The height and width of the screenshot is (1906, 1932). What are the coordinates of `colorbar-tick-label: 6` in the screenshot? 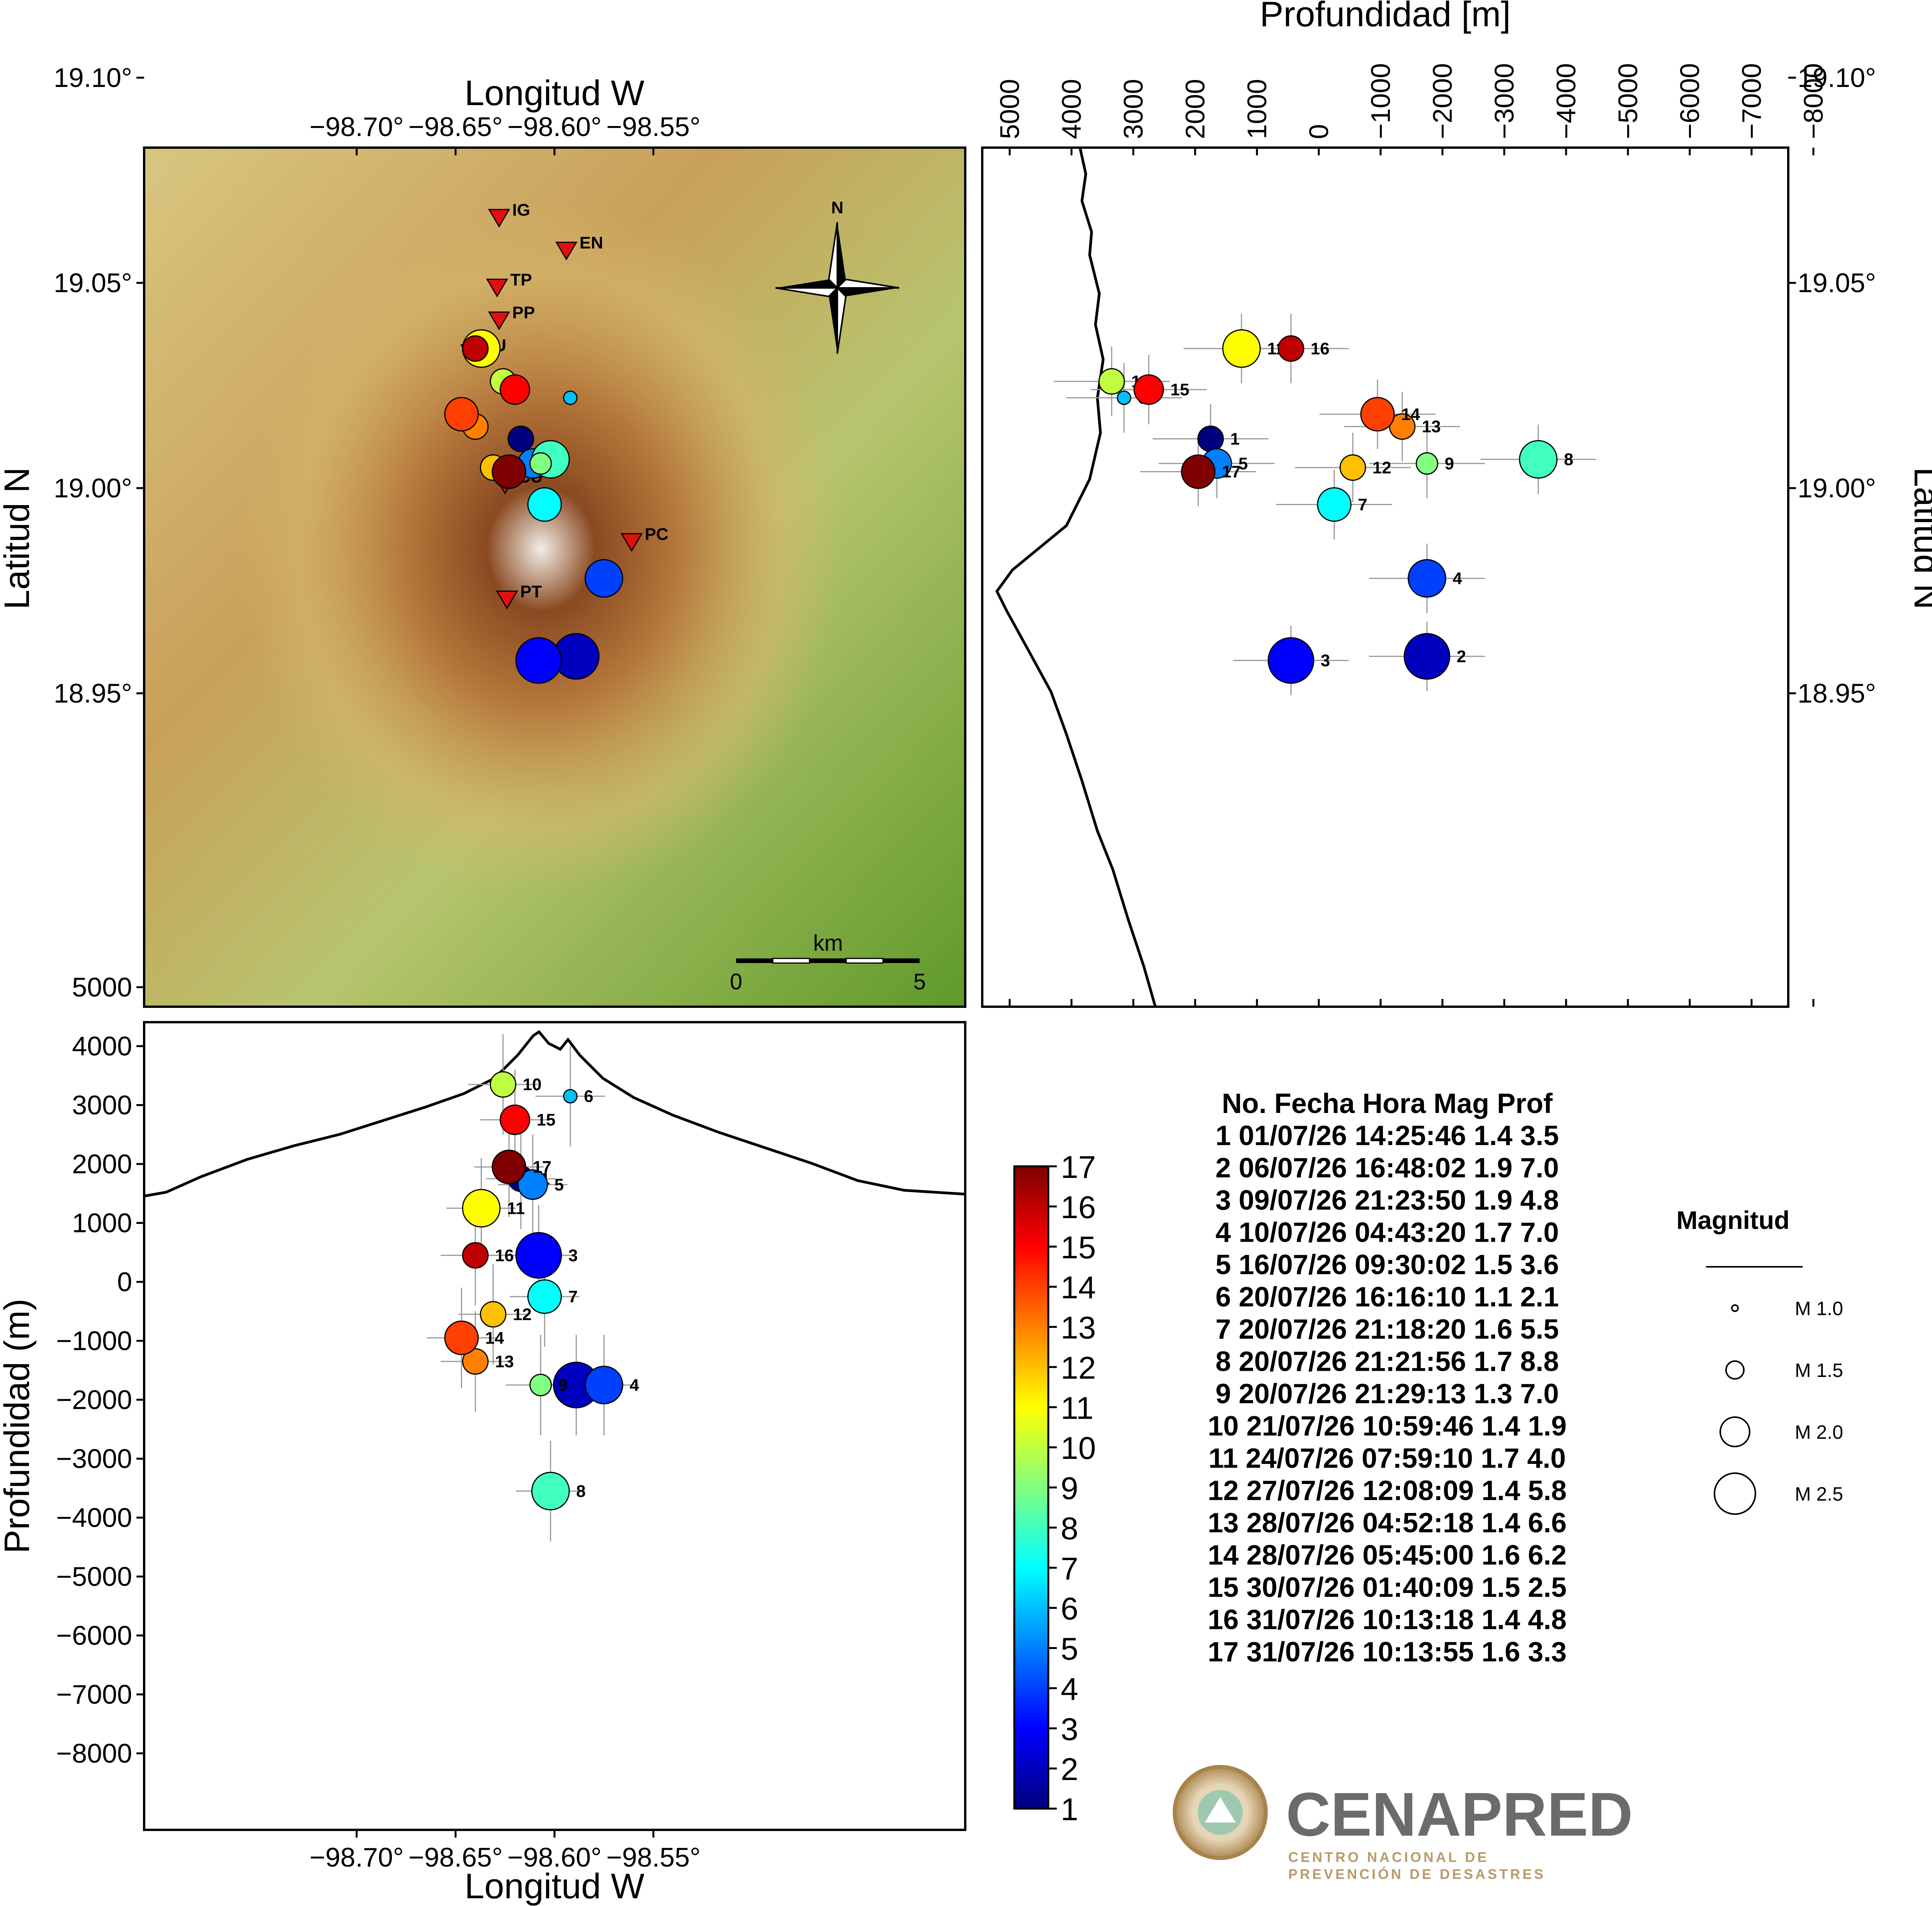 It's located at (1070, 1609).